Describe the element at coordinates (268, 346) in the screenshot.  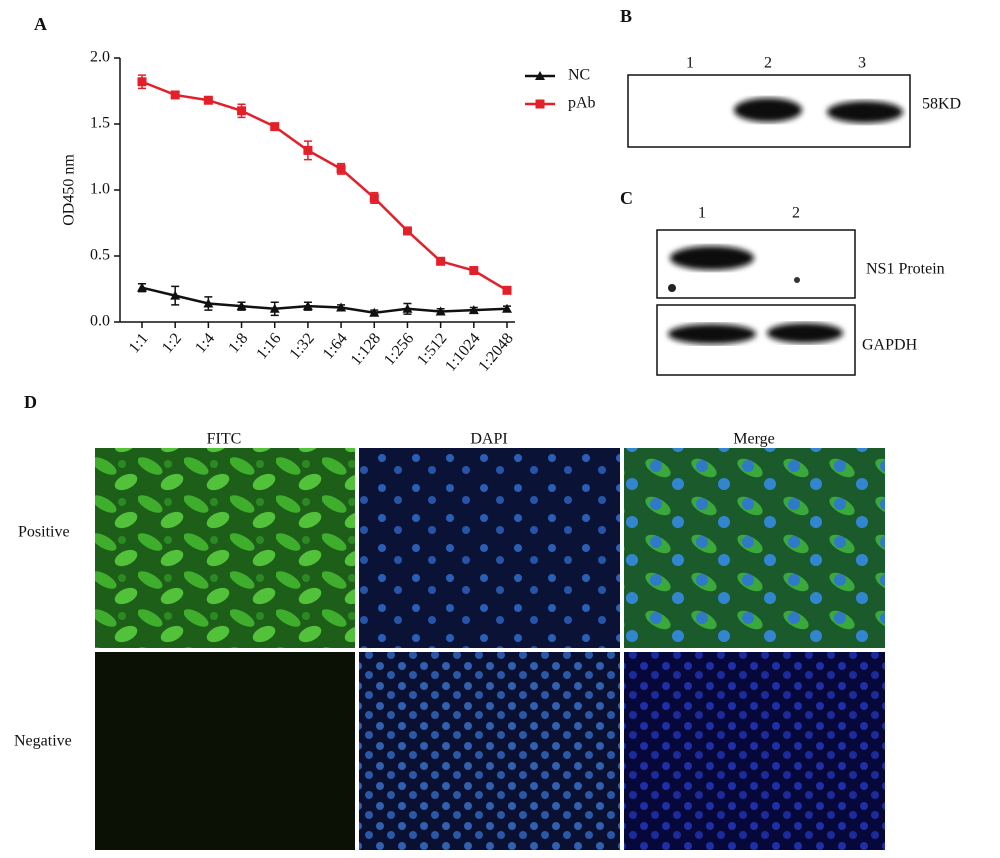
I see `x-tick-label: 1:16` at that location.